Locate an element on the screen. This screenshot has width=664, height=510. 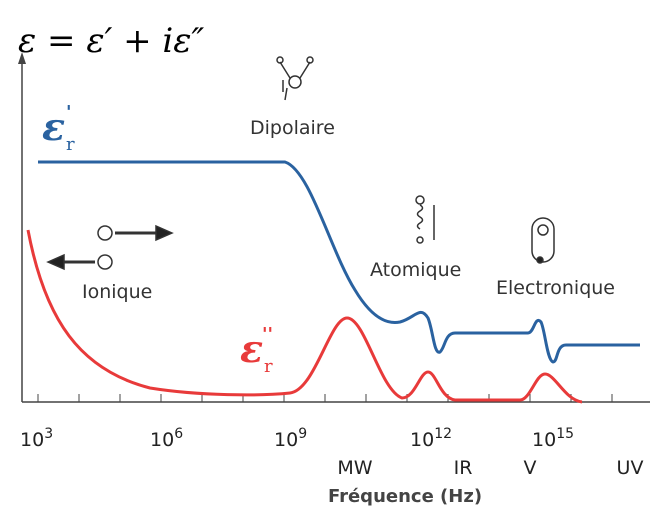
band-label: IR is located at coordinates (463, 468).